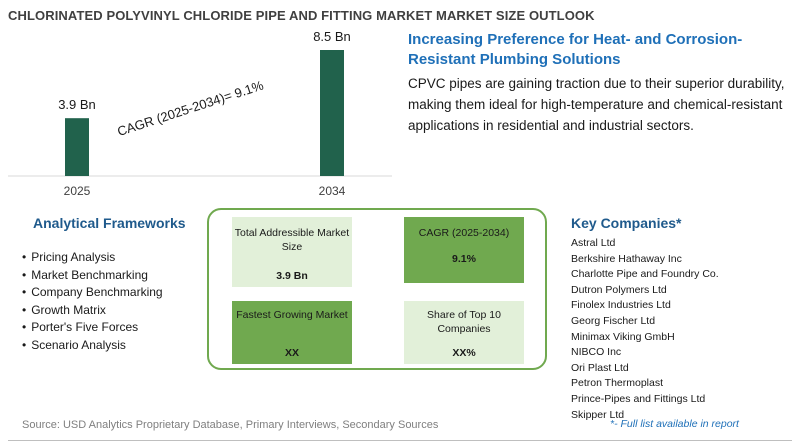 This screenshot has height=448, width=800. I want to click on full-list-note: *- Full list available in report, so click(674, 424).